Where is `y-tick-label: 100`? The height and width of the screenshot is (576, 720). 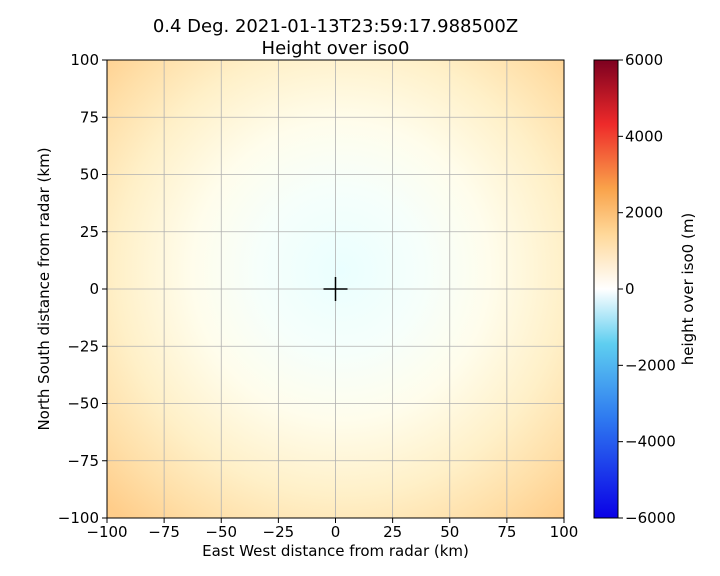
y-tick-label: 100 is located at coordinates (84, 60).